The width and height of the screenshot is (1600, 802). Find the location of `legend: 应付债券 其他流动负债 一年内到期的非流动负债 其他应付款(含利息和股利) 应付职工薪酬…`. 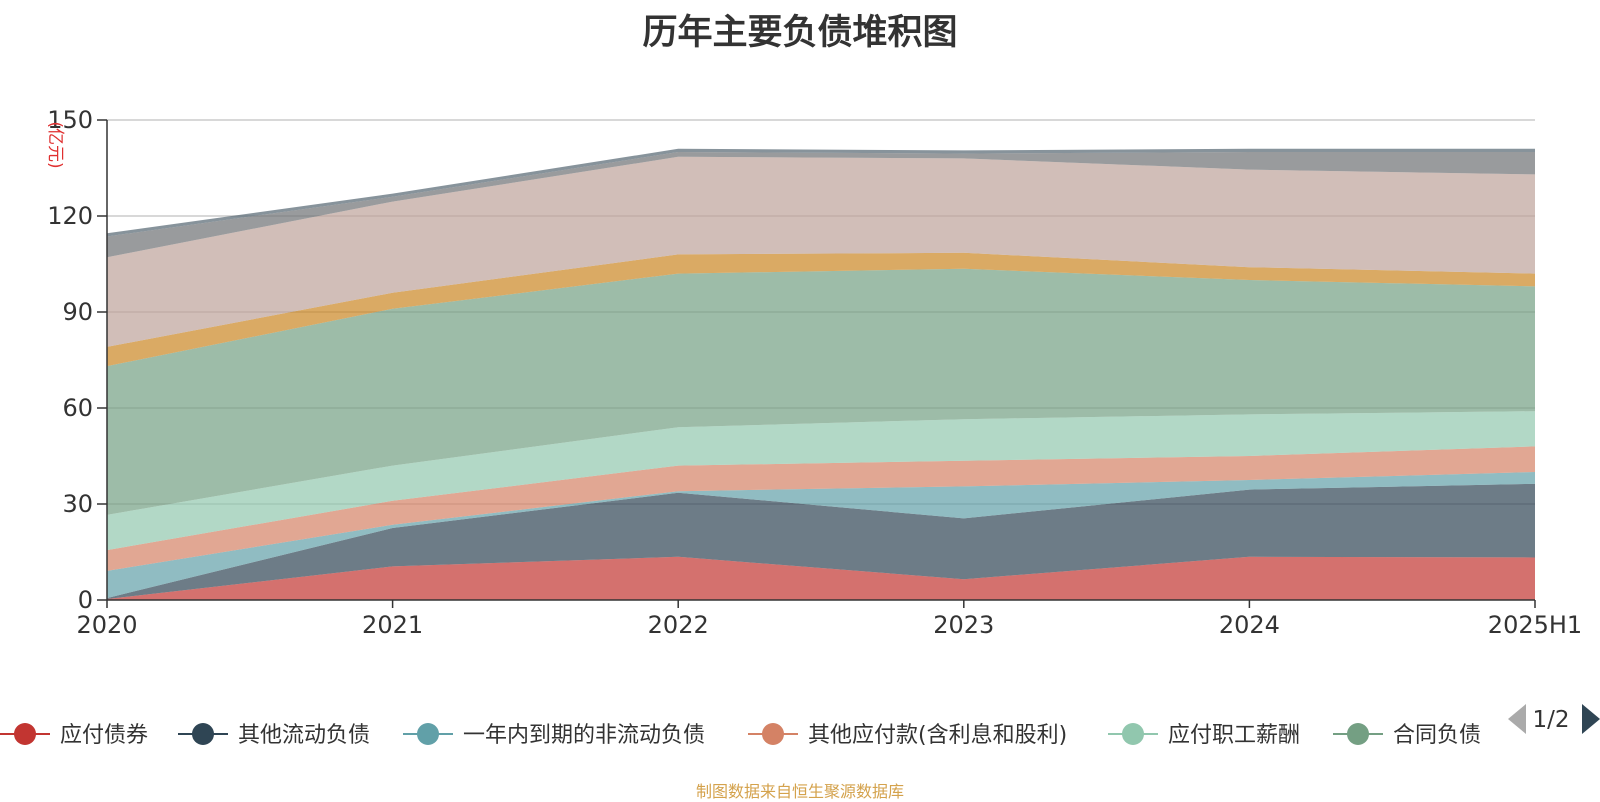

legend: 应付债券 其他流动负债 一年内到期的非流动负债 其他应付款(含利息和股利) 应付职工薪酬… is located at coordinates (740, 735).